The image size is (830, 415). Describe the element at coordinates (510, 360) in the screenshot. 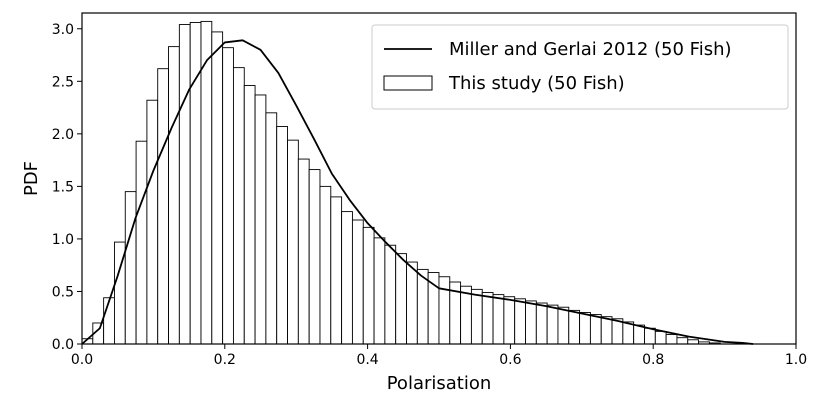

I see `x-tick-label: 0.6` at that location.